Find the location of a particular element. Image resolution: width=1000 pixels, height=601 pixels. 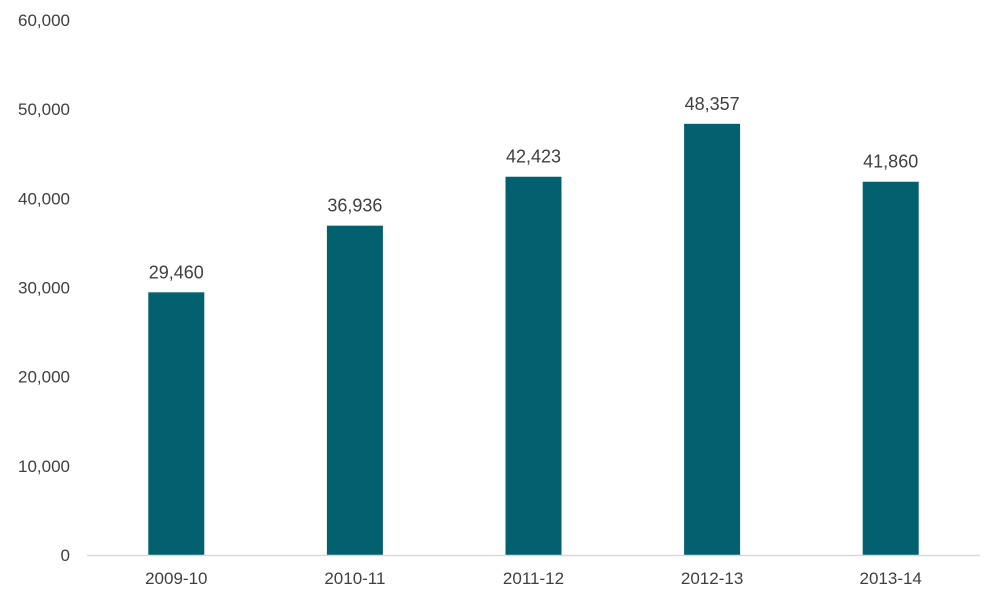

data-label-2012-13: 48,357 is located at coordinates (712, 104).